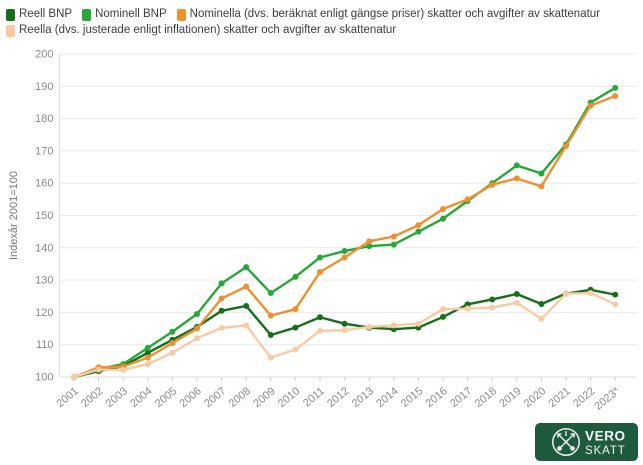 The height and width of the screenshot is (465, 643). I want to click on legend-label-nominell-bnp: Nominell BNP, so click(131, 14).